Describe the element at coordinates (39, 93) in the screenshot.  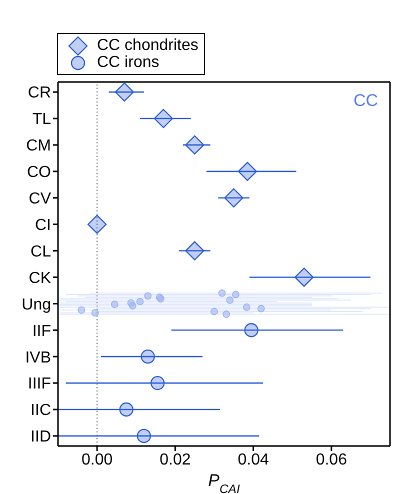
I see `y-tick-label: CR` at that location.